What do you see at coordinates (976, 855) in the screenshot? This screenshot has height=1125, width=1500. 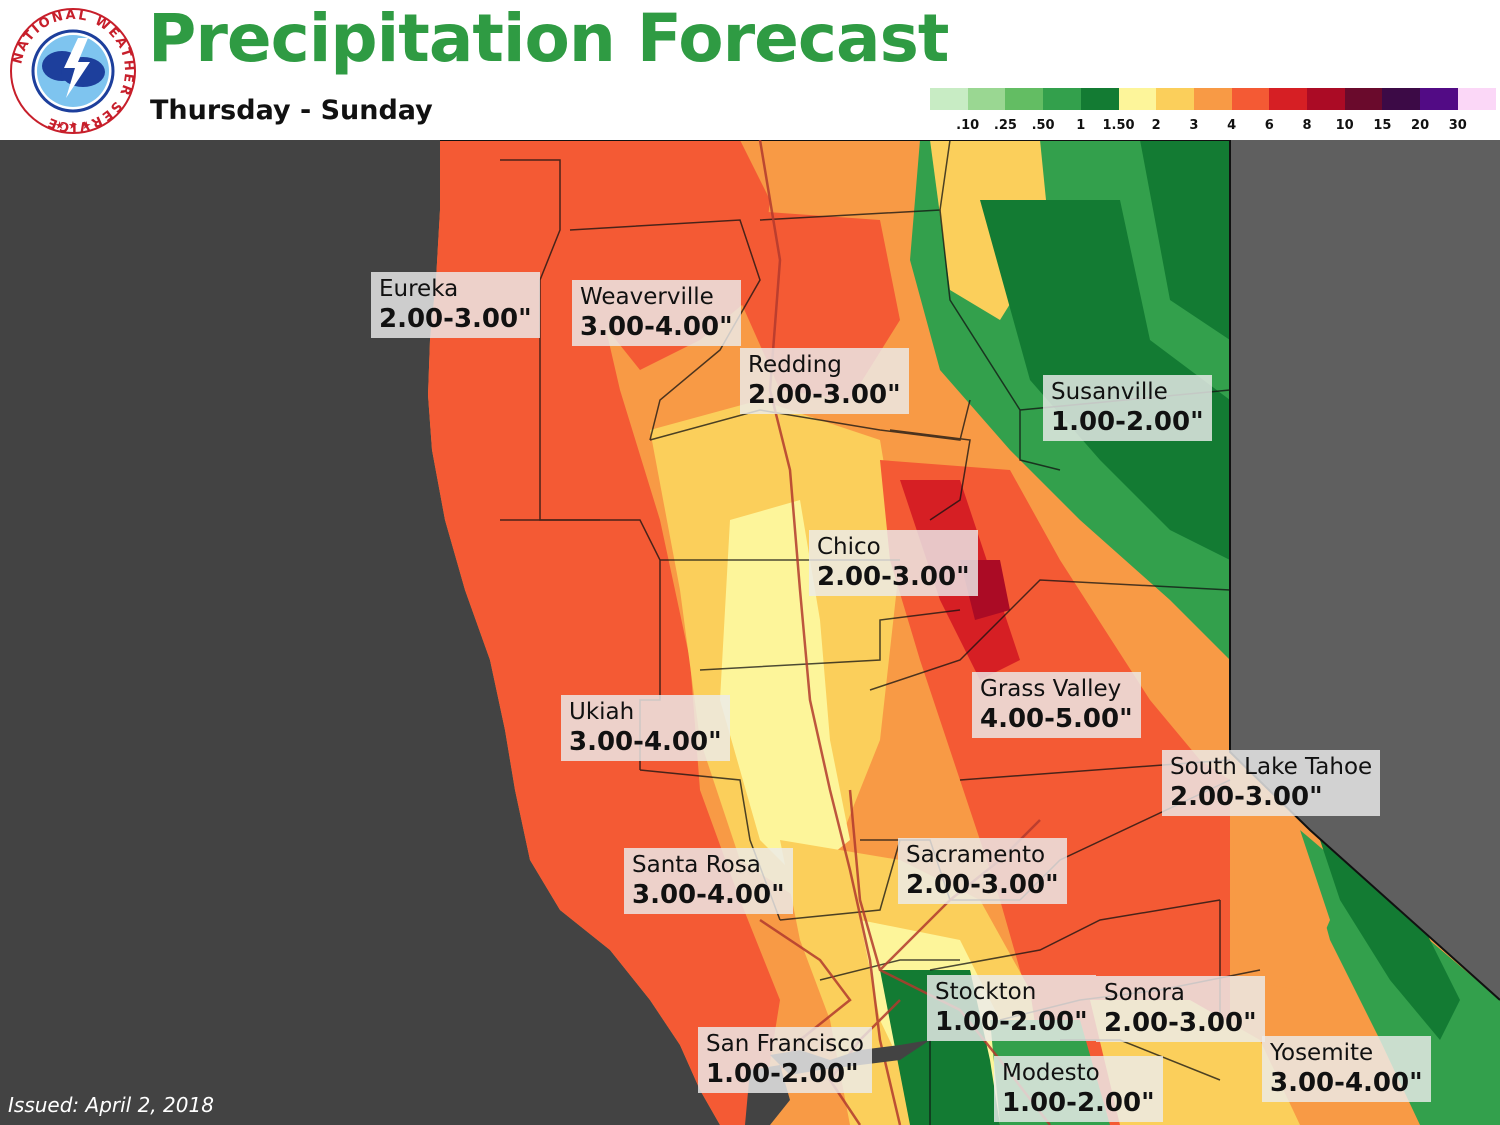 I see `city-name: Sacramento` at bounding box center [976, 855].